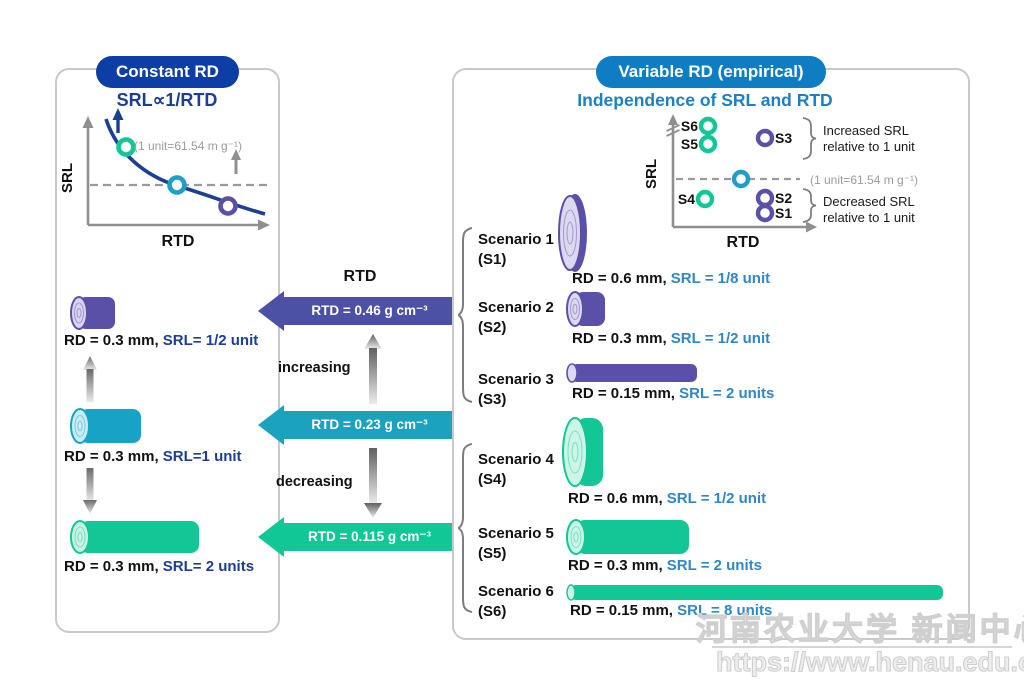  What do you see at coordinates (90, 491) in the screenshot?
I see `down-arrow-gray` at bounding box center [90, 491].